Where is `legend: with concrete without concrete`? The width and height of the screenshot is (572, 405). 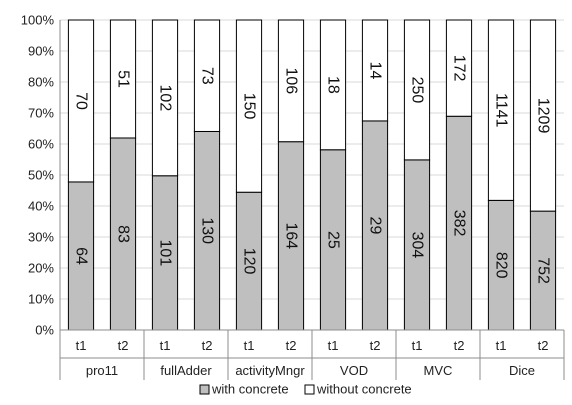 legend: with concrete without concrete is located at coordinates (305, 389).